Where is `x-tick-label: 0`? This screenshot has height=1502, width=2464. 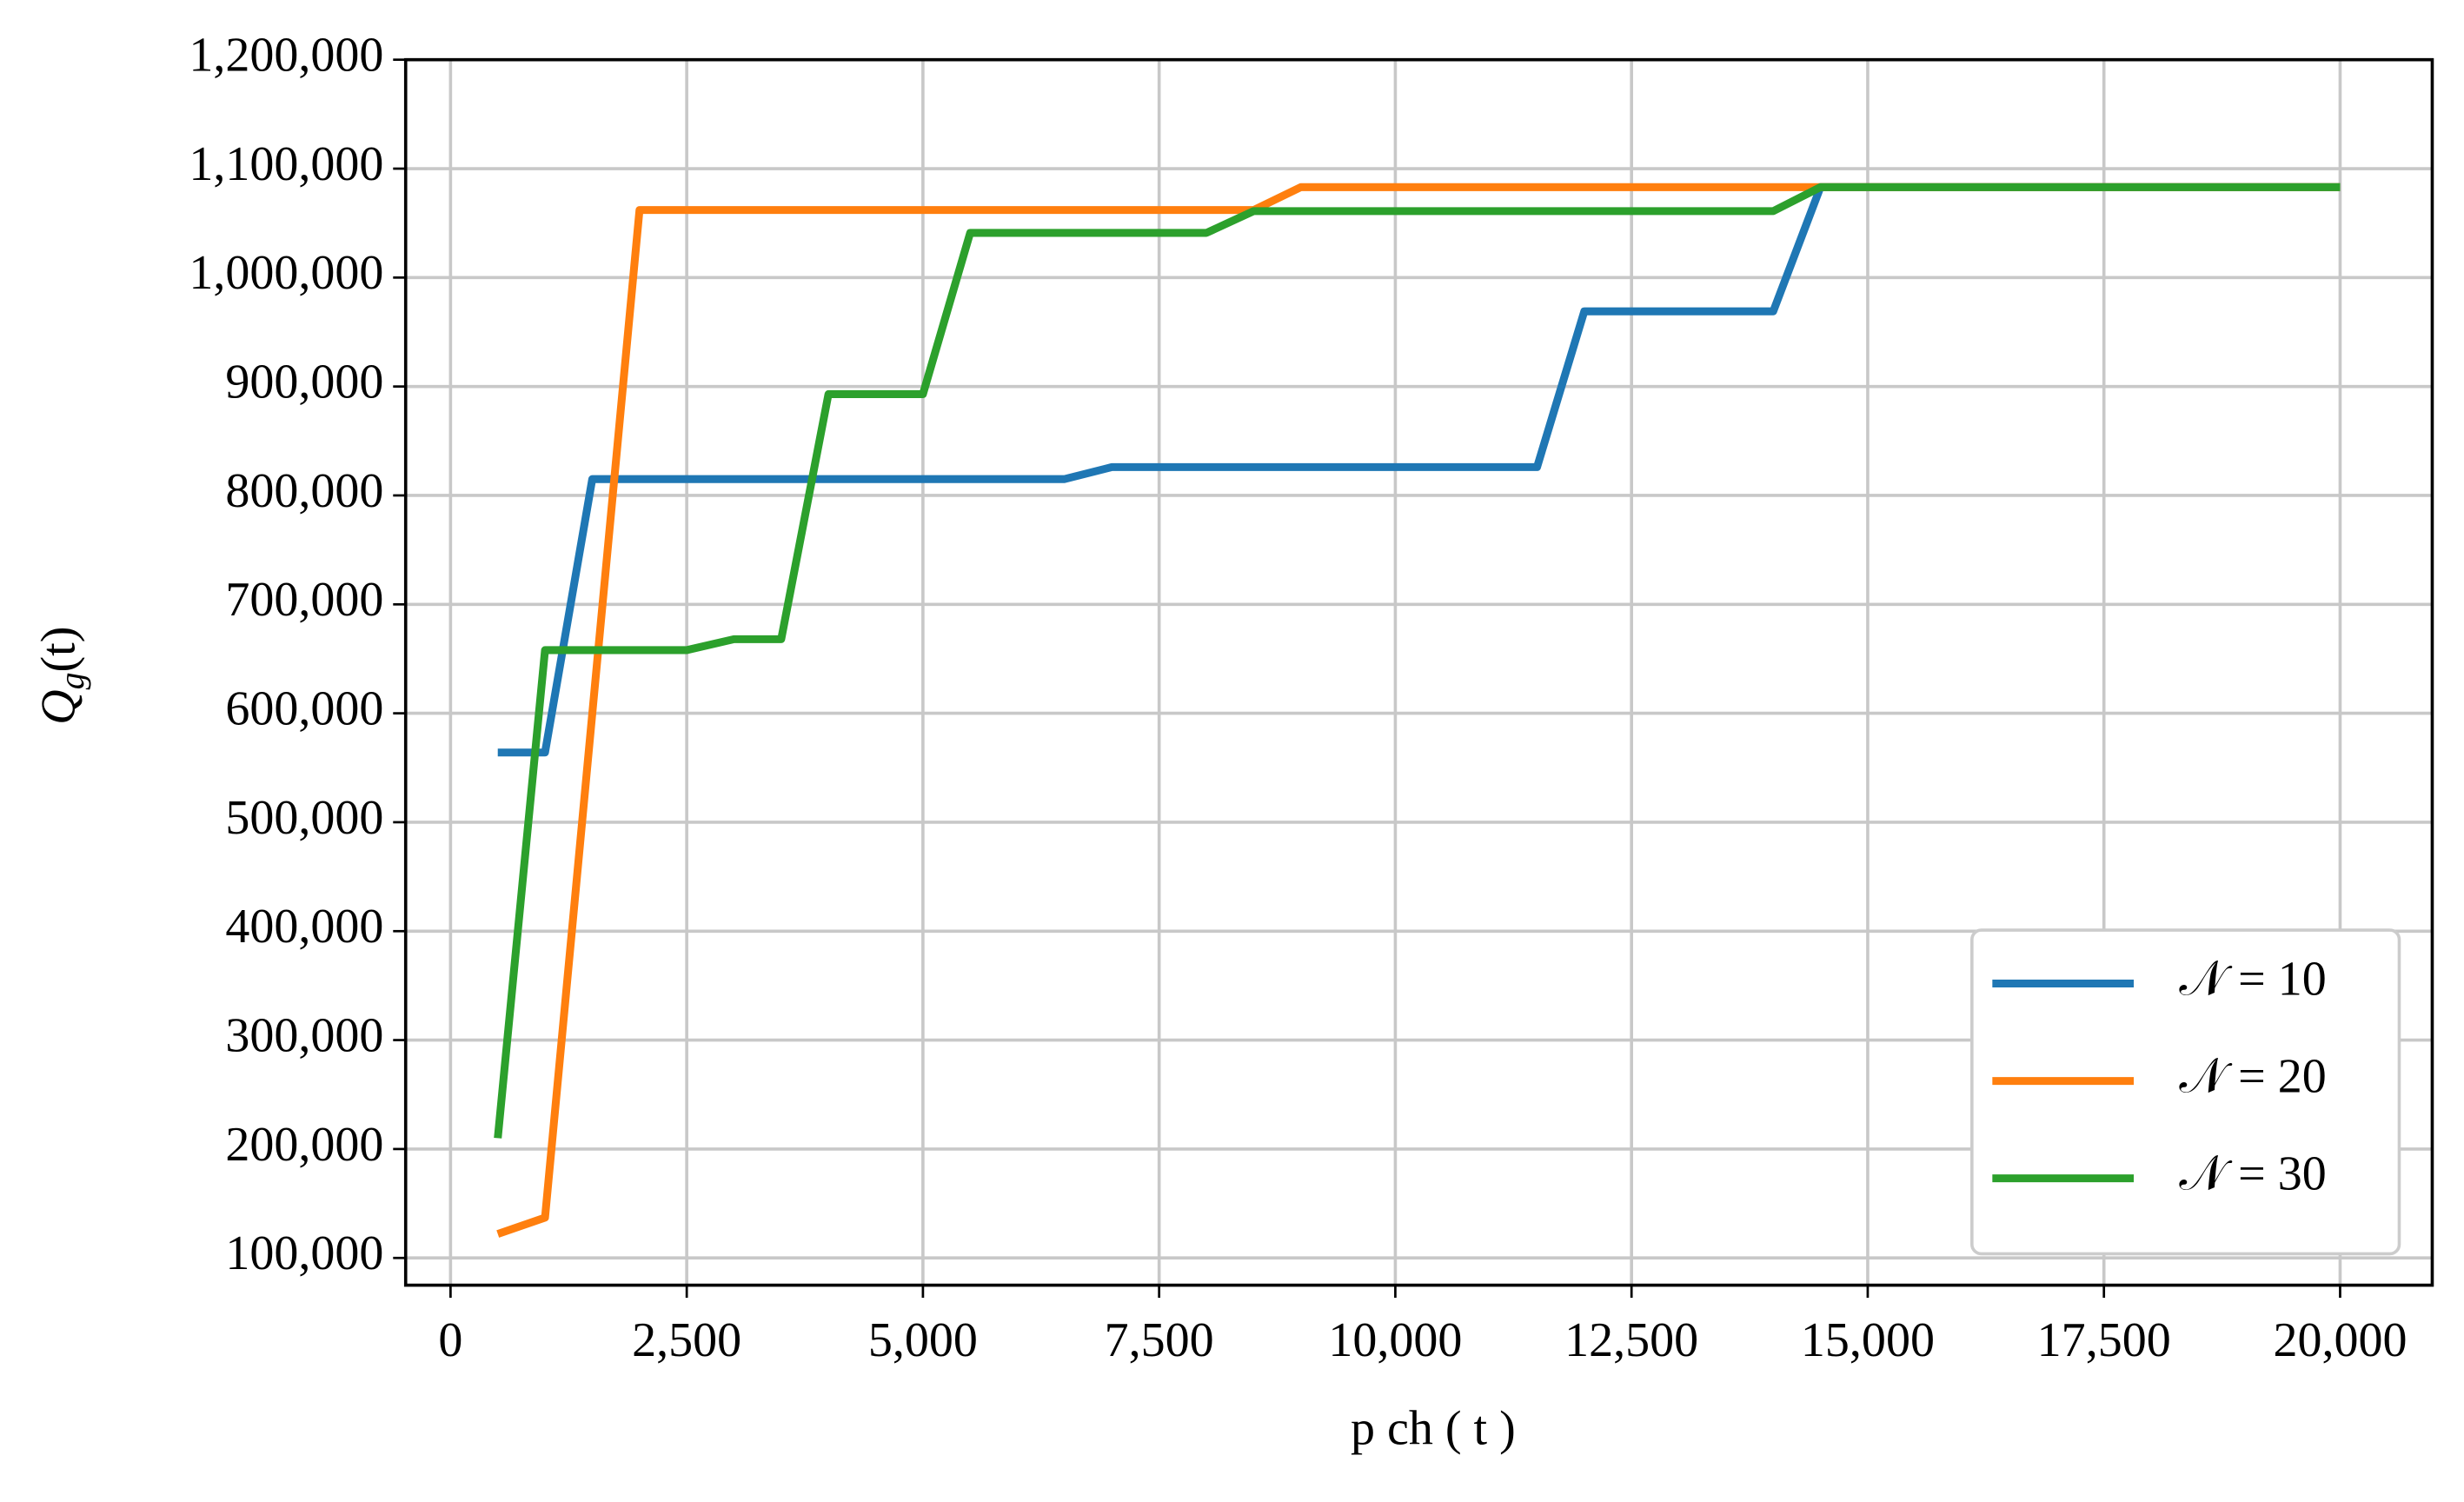
x-tick-label: 0 is located at coordinates (450, 1340).